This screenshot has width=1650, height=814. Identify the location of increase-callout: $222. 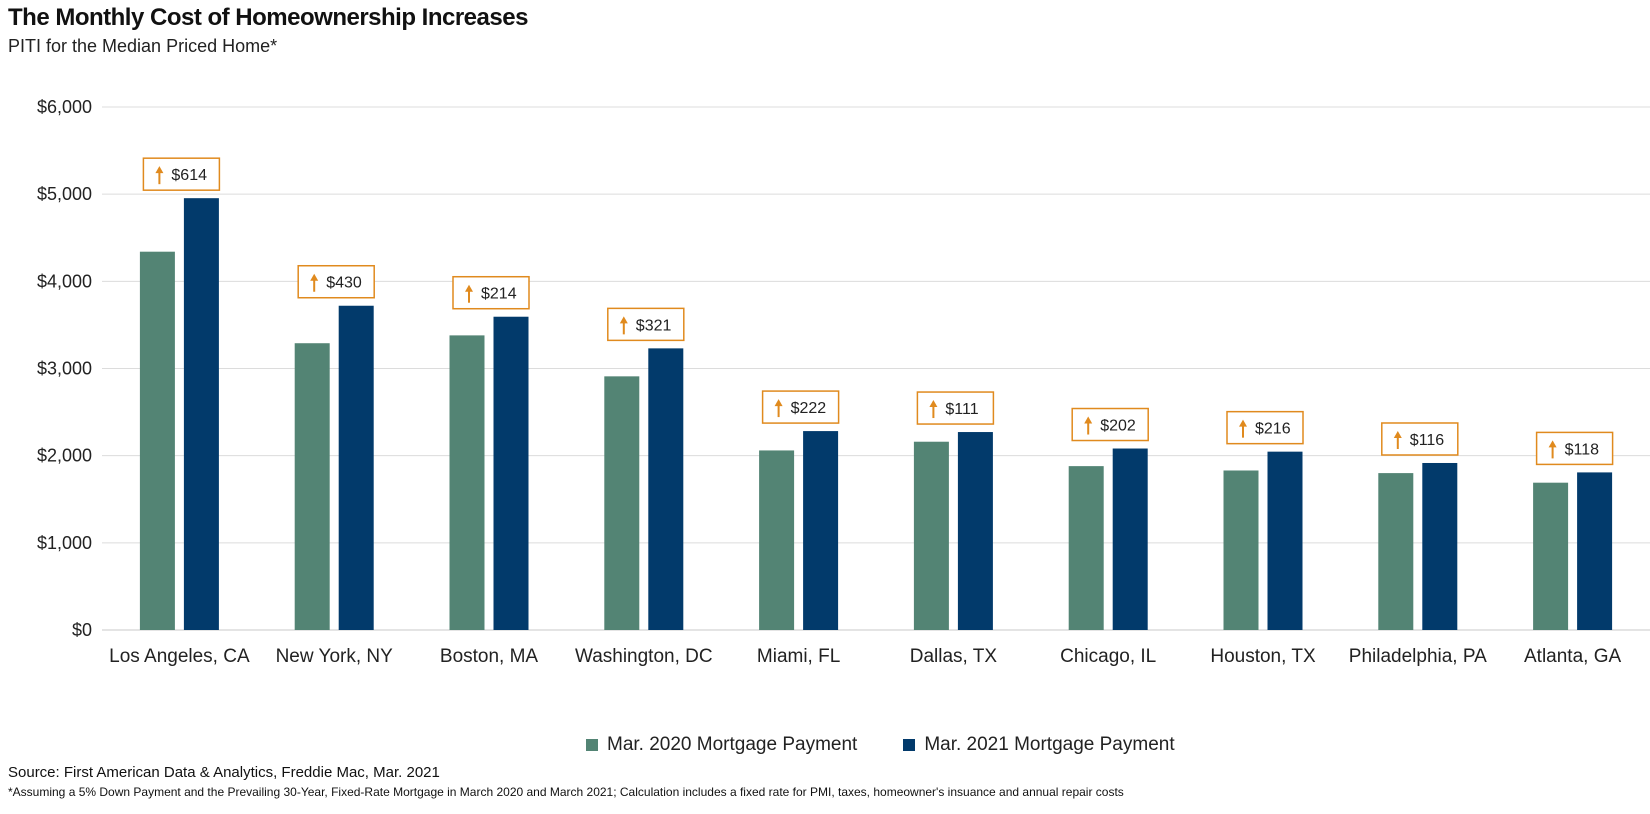
(800, 407).